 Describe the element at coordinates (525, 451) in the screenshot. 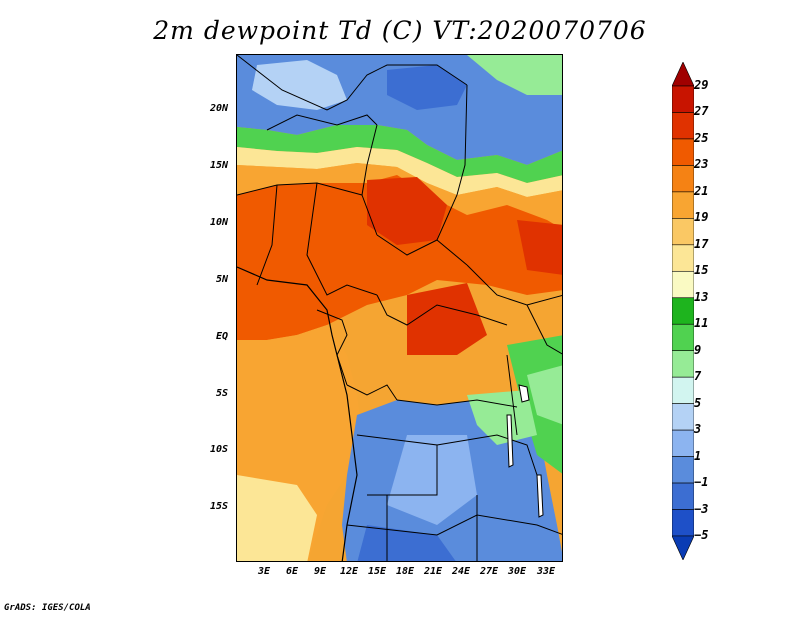

I see `great-lakes` at that location.